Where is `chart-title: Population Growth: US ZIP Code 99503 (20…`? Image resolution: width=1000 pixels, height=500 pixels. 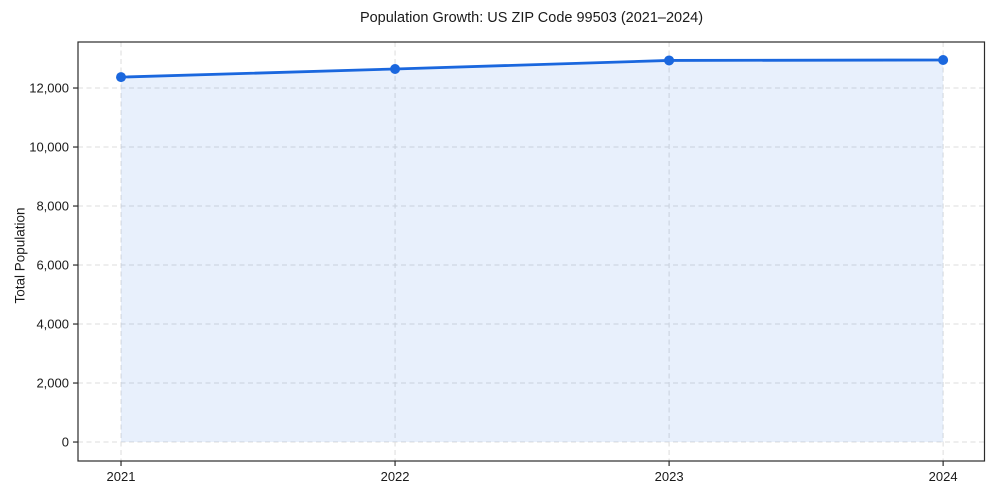 chart-title: Population Growth: US ZIP Code 99503 (20… is located at coordinates (531, 18).